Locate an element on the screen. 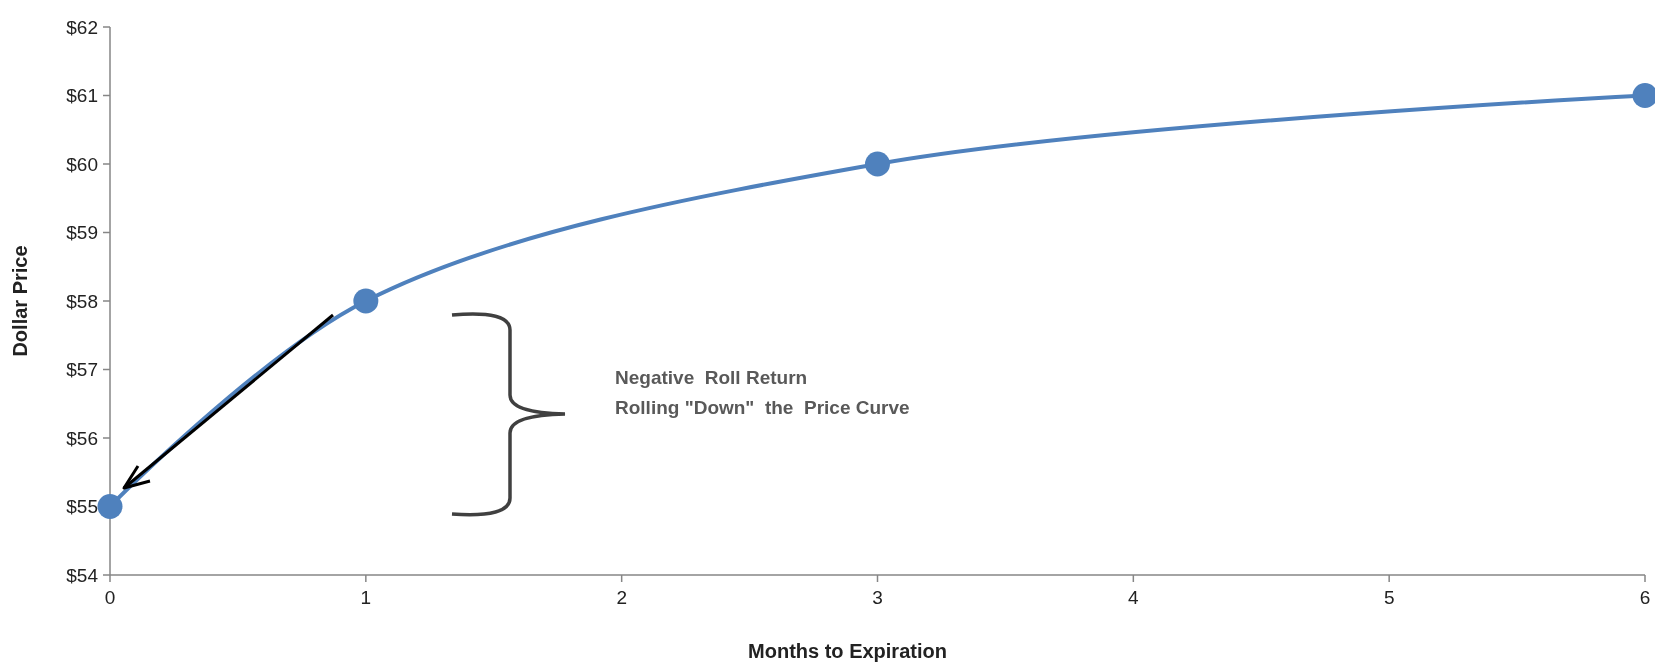 The width and height of the screenshot is (1655, 663). x-tick-label: 3 is located at coordinates (877, 597).